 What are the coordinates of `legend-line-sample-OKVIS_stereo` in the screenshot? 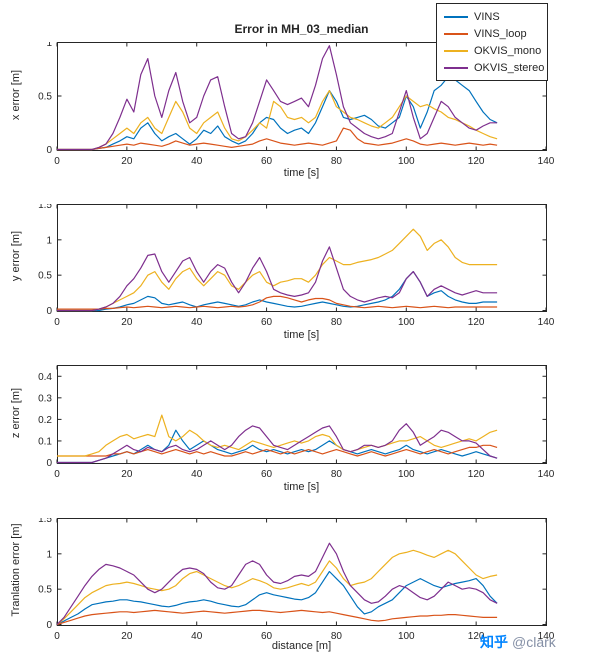 It's located at (456, 67).